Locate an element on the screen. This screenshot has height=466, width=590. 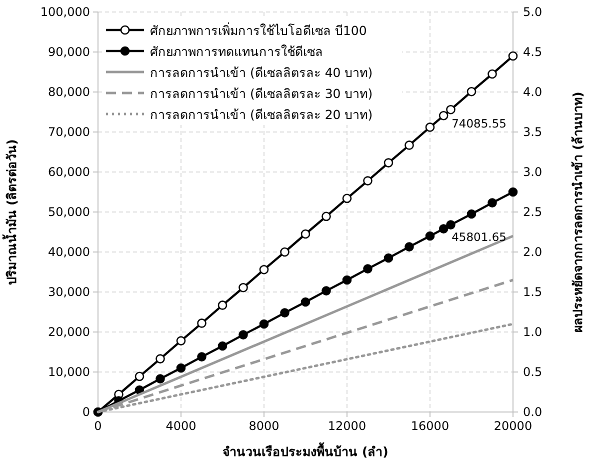
x-tick-label: 20000 is located at coordinates (513, 426).